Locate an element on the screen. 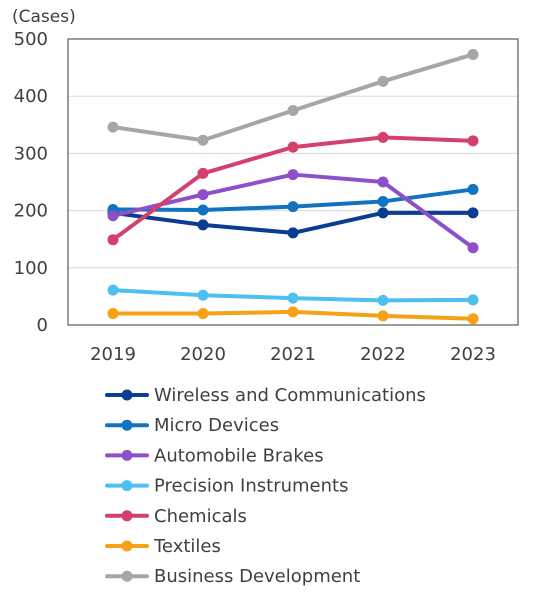  x-tick-label: 2021 is located at coordinates (293, 354).